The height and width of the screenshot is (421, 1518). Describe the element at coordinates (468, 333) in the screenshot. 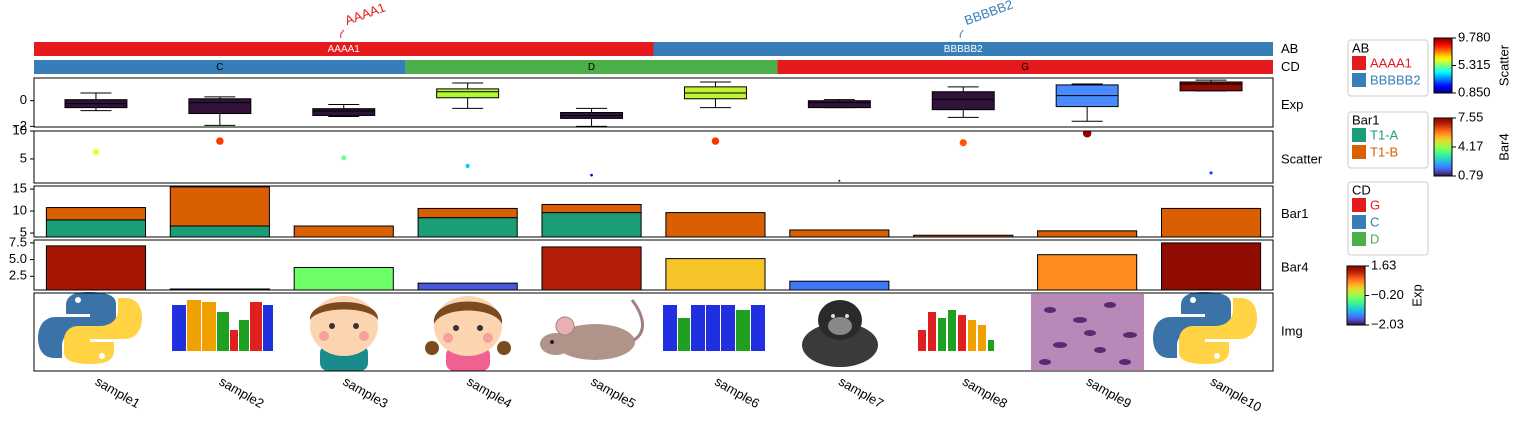

I see `girl-face` at that location.